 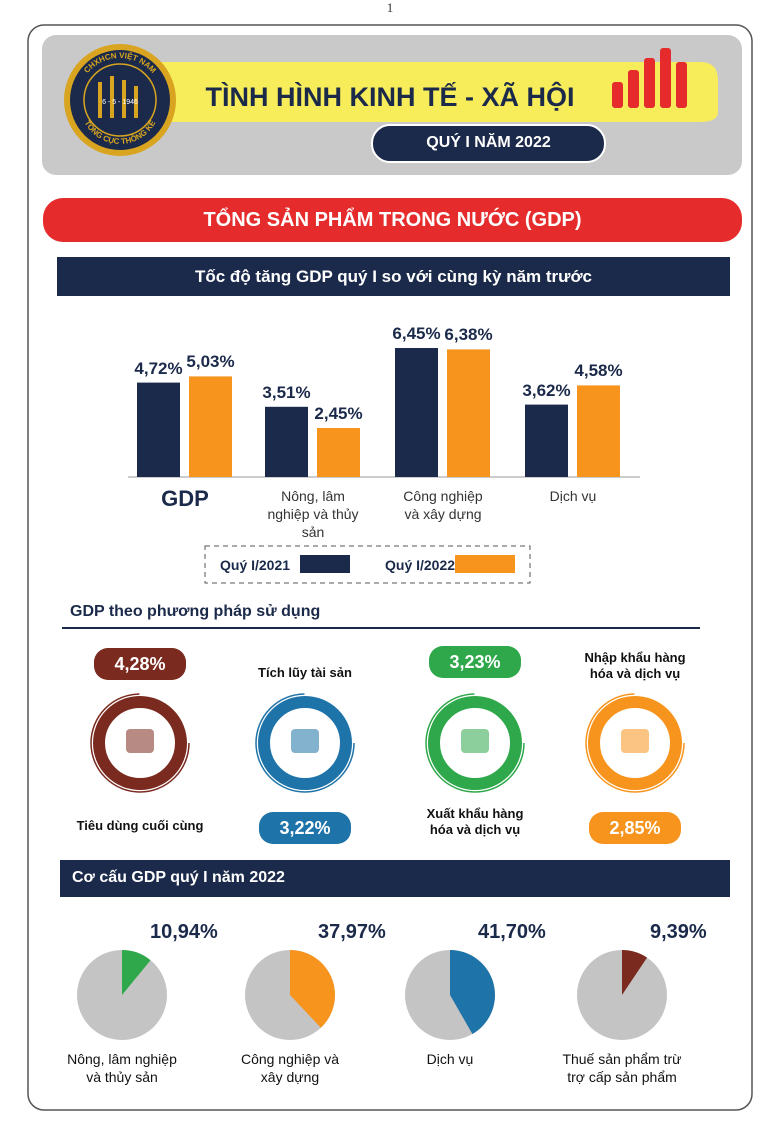 I want to click on header-banner, so click(x=419, y=92).